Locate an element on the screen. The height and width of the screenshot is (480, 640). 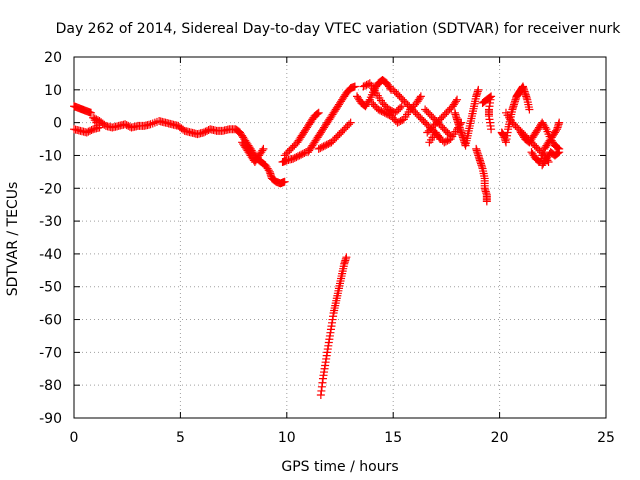
y-tick-label: -10 is located at coordinates (50, 156).